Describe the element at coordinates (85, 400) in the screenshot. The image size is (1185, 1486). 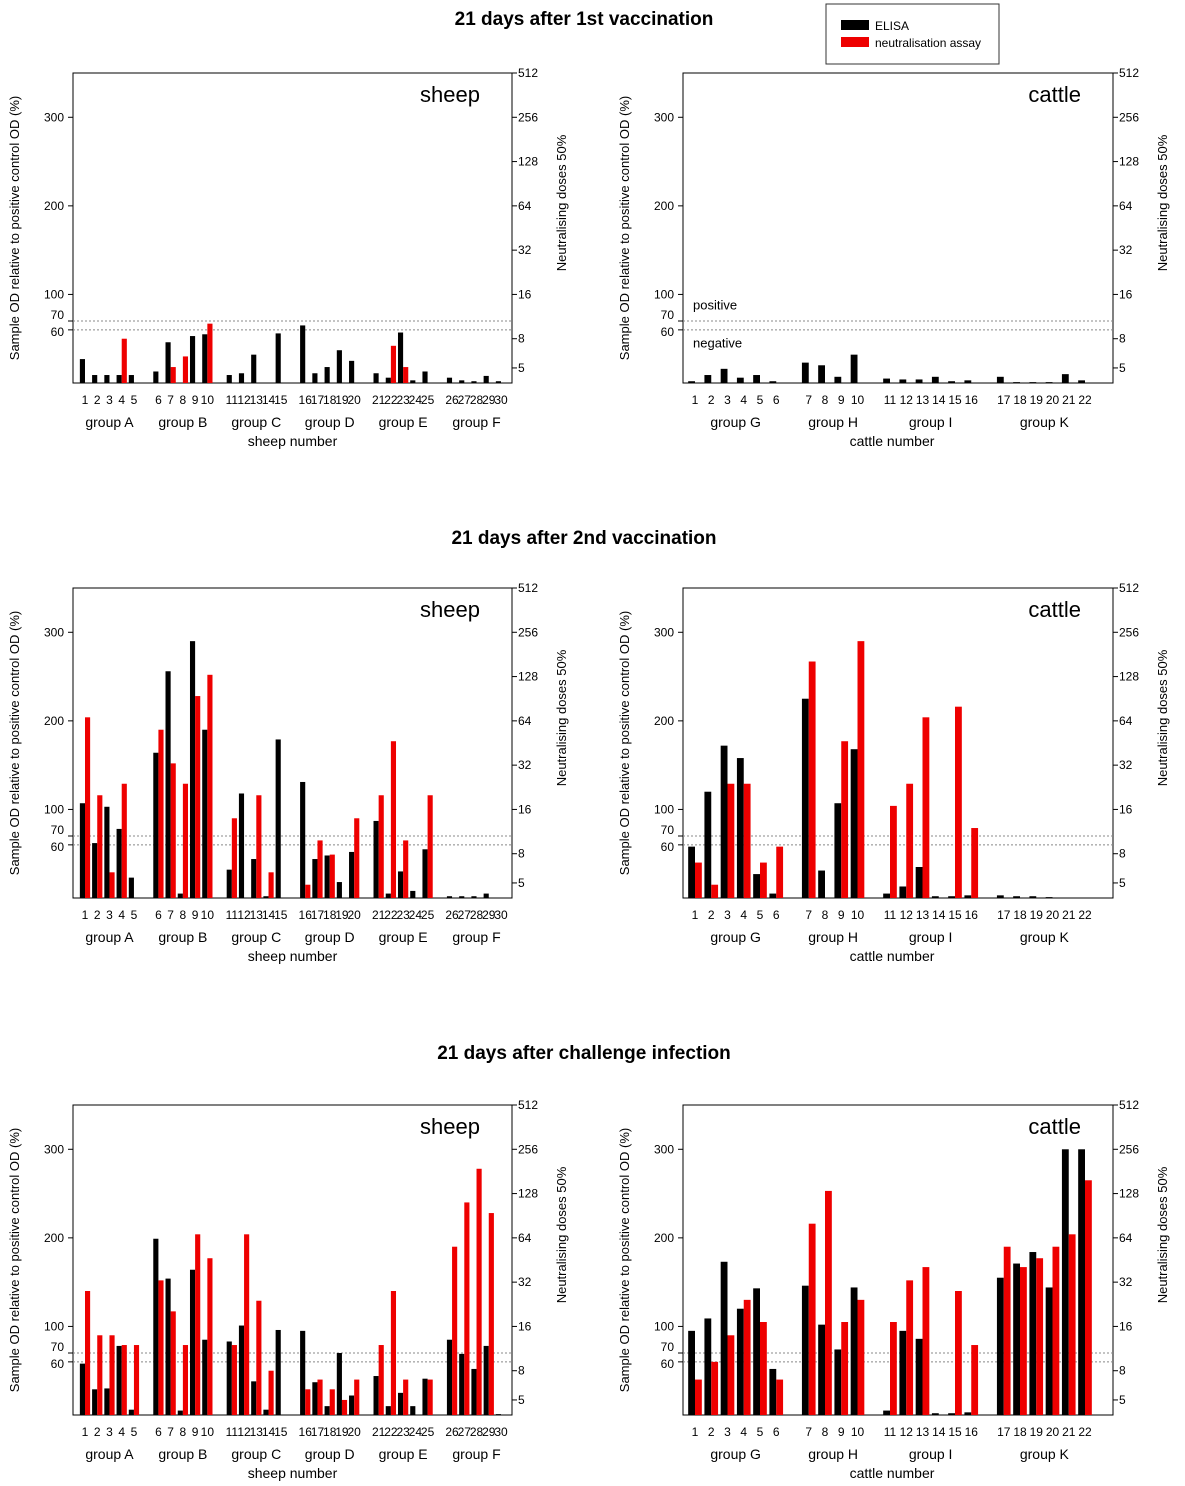
I see `x-tick-label: 1` at that location.